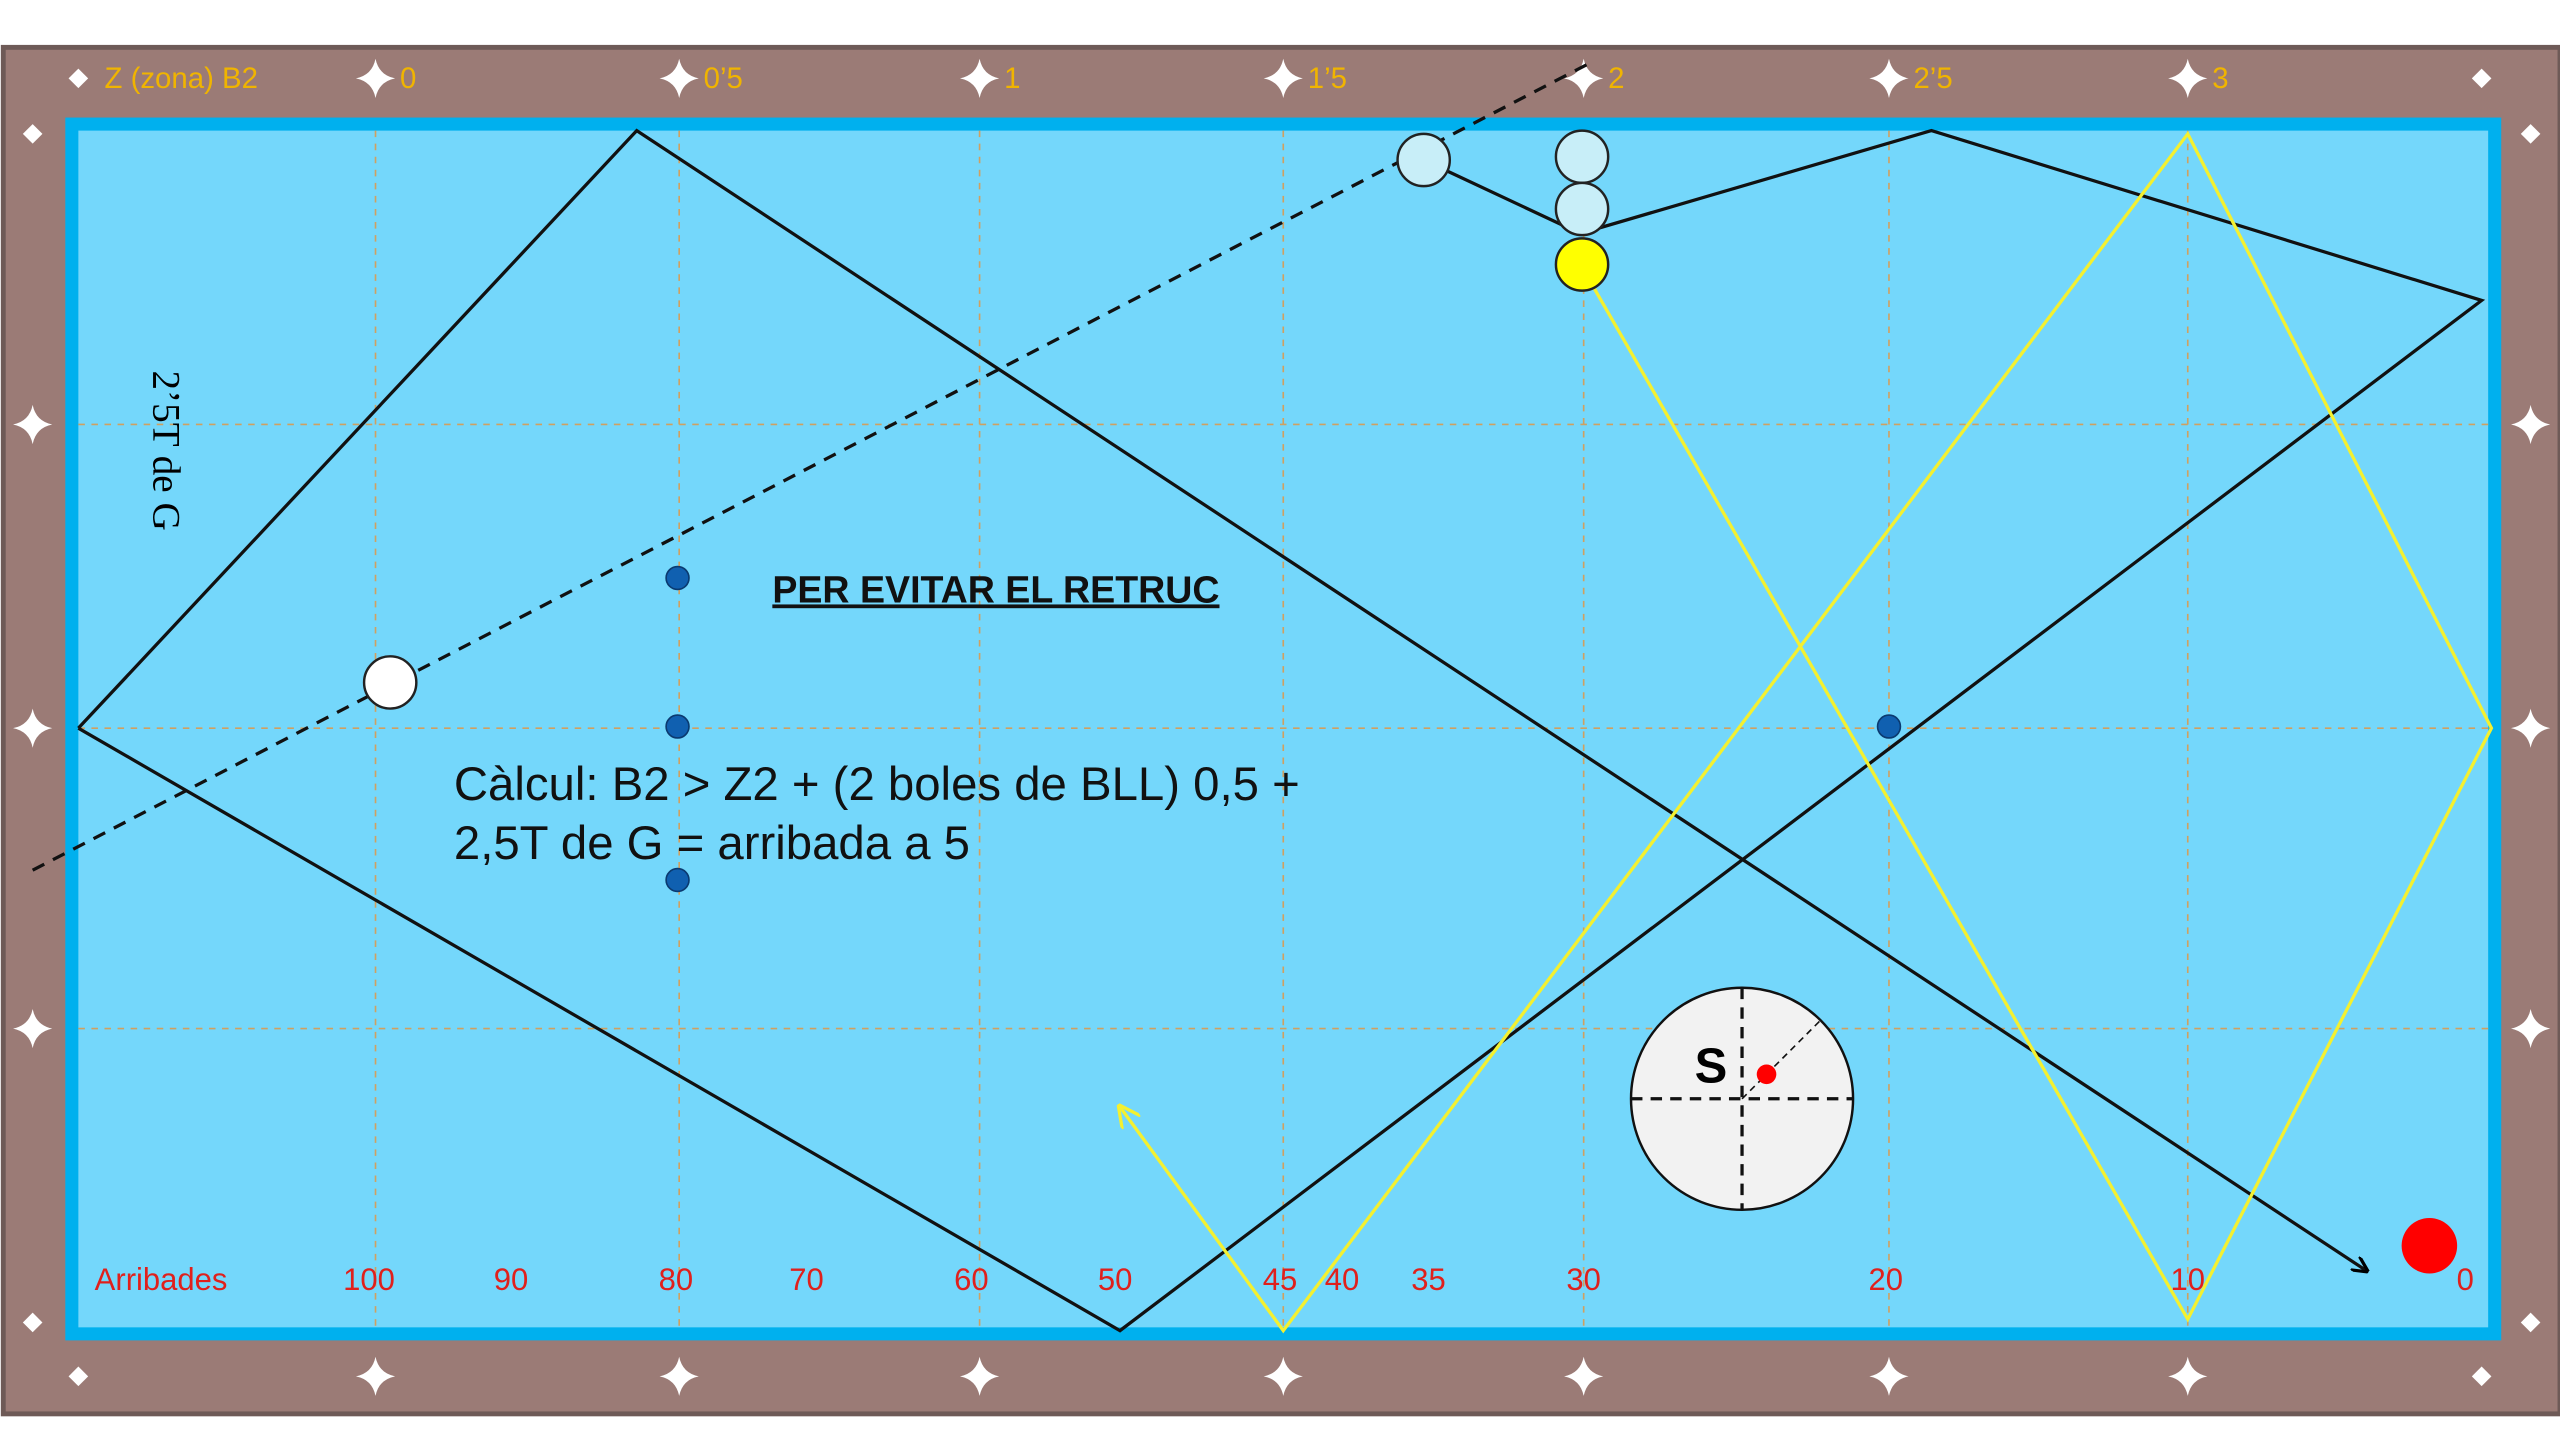 The width and height of the screenshot is (2560, 1440). What do you see at coordinates (1616, 78) in the screenshot?
I see `scale-label: 2` at bounding box center [1616, 78].